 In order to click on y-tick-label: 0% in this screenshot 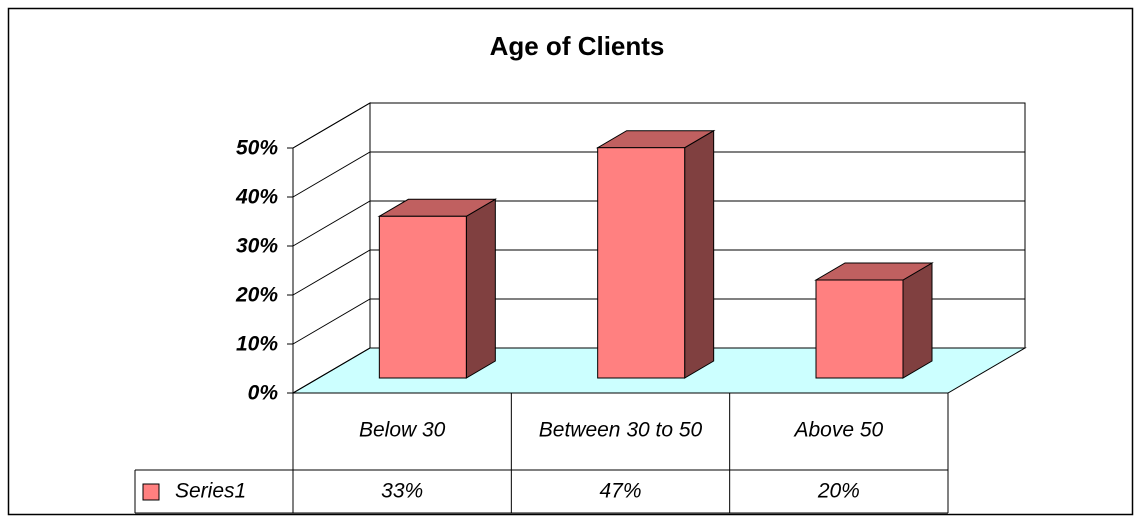, I will do `click(263, 393)`.